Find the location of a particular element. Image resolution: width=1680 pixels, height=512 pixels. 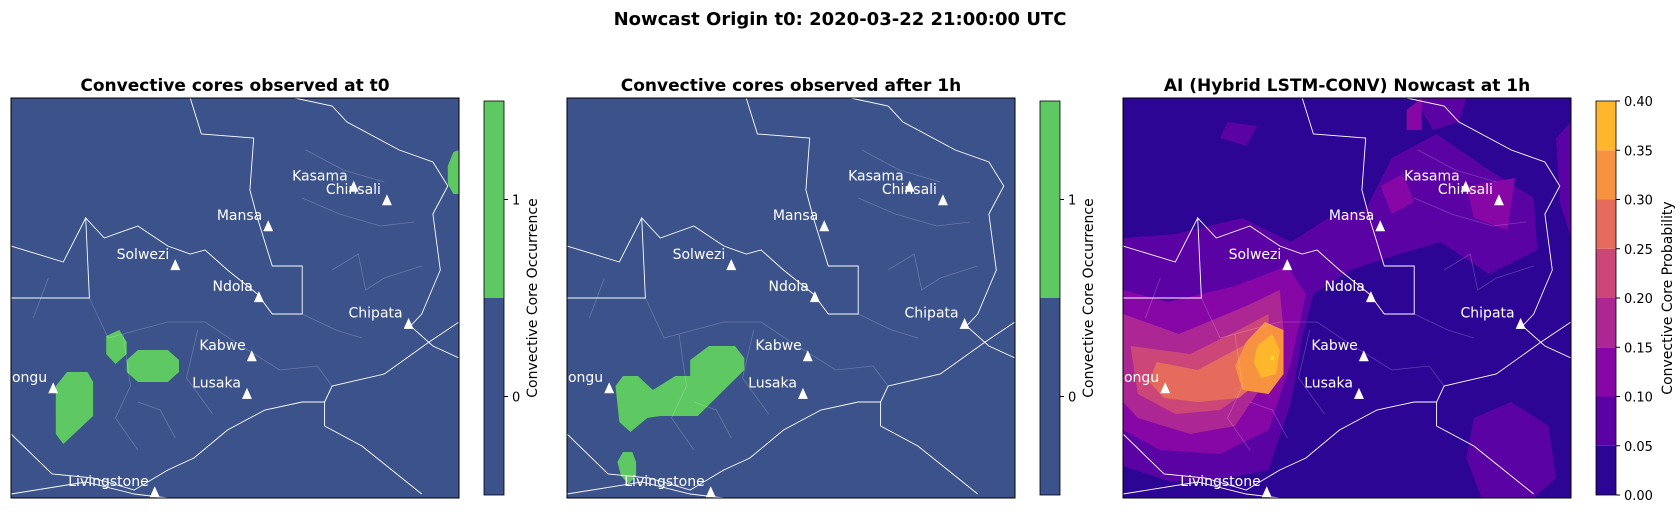

panel-1-colorbar-label: Convective Core Occurrence is located at coordinates (533, 297).